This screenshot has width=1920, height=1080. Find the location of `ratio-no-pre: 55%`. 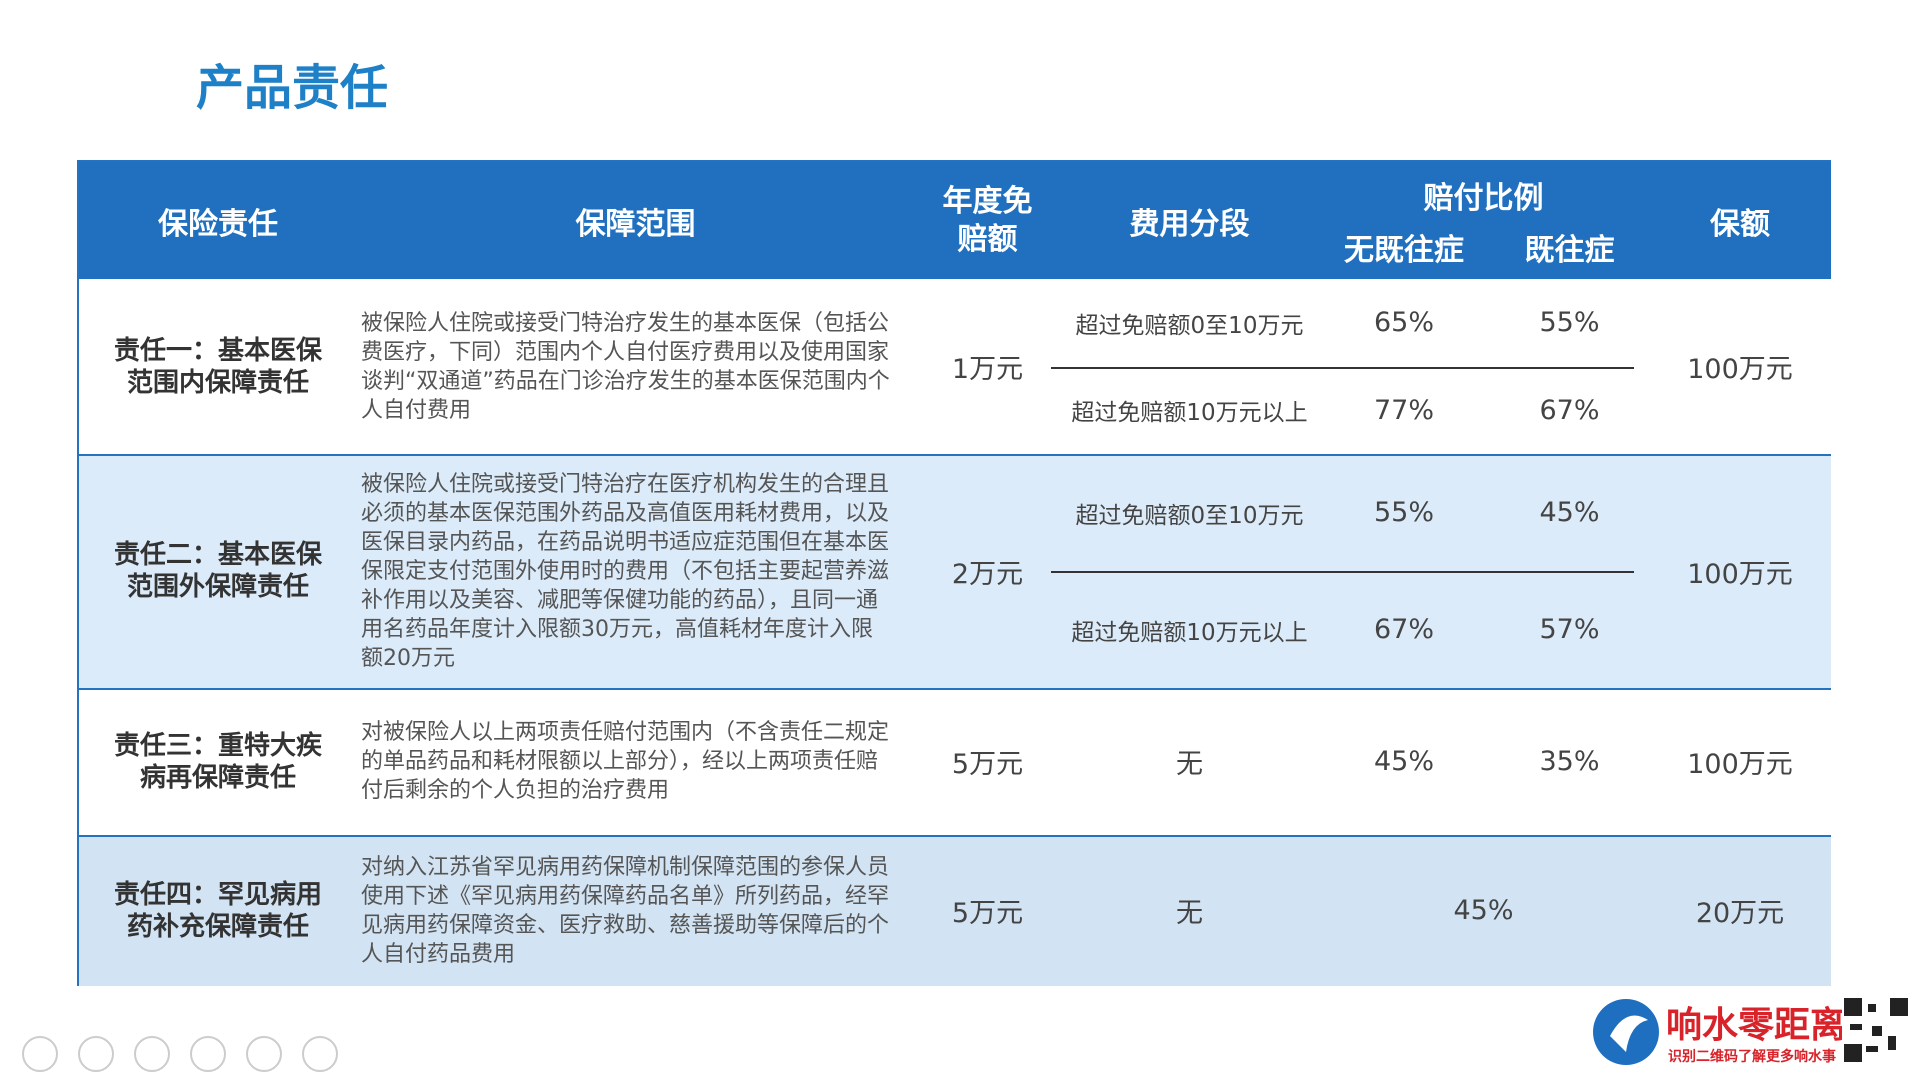

ratio-no-pre: 55% is located at coordinates (1403, 512).